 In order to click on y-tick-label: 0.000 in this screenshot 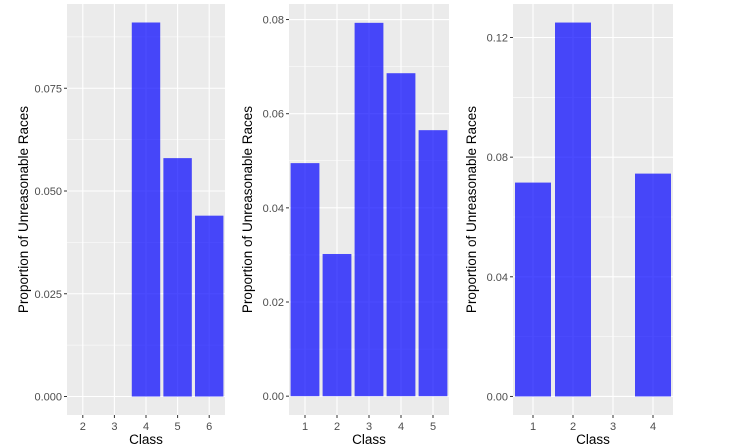, I will do `click(48, 398)`.